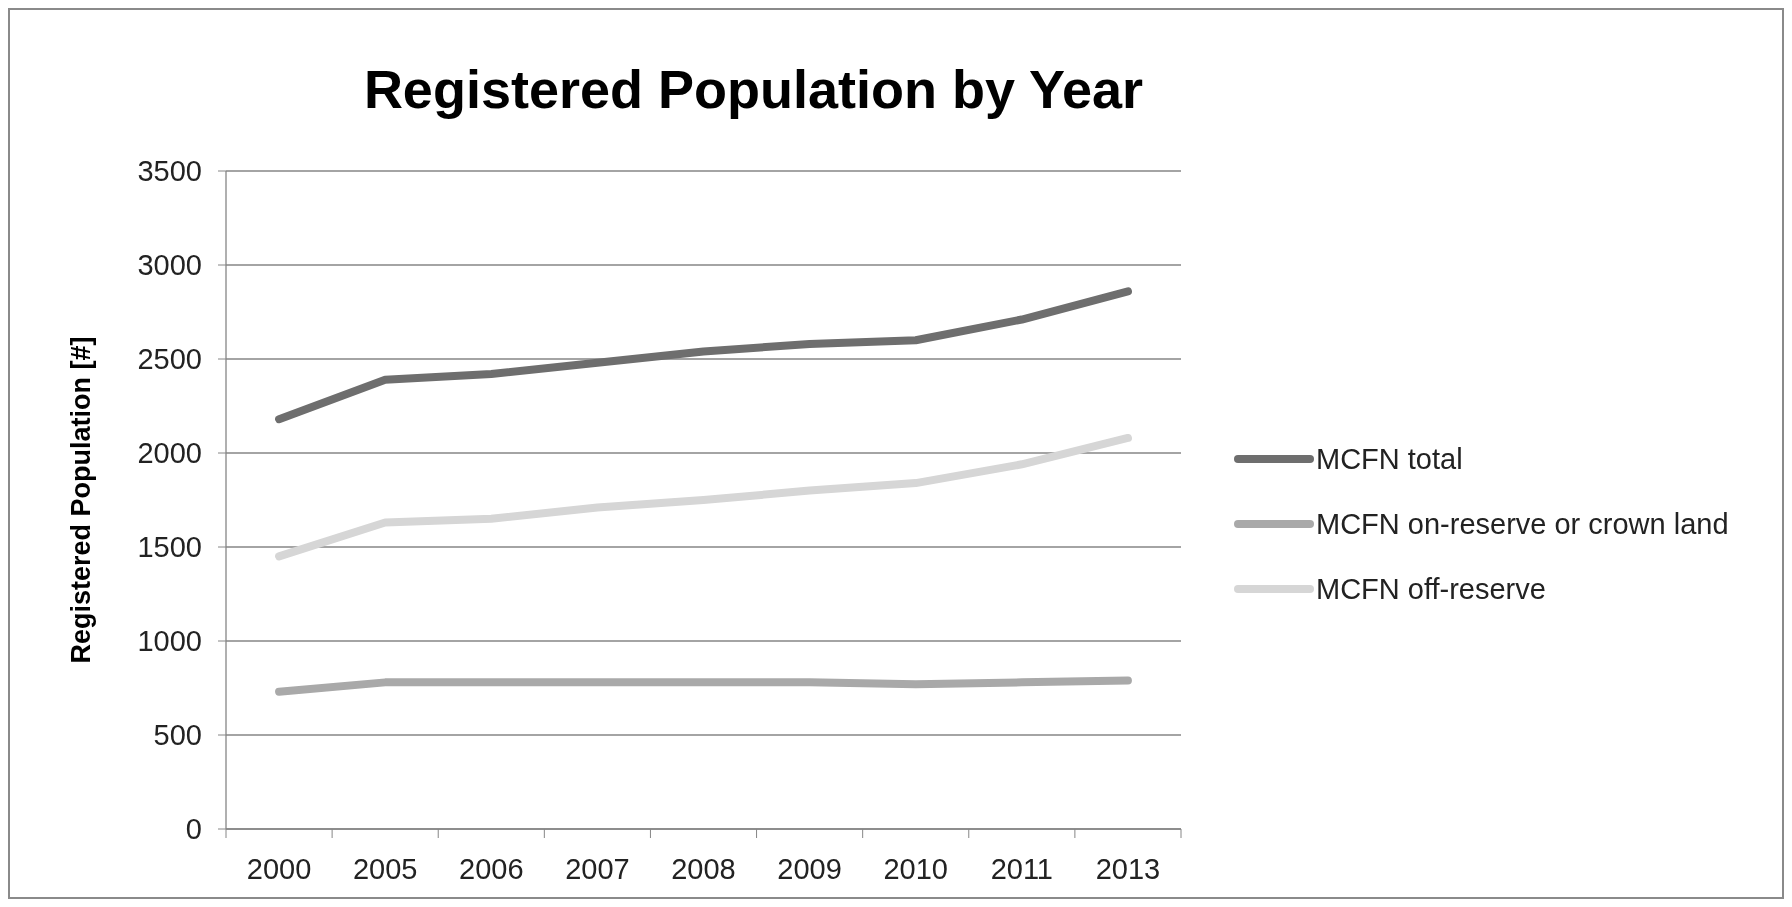  Describe the element at coordinates (169, 359) in the screenshot. I see `y-tick-label: 2500` at that location.